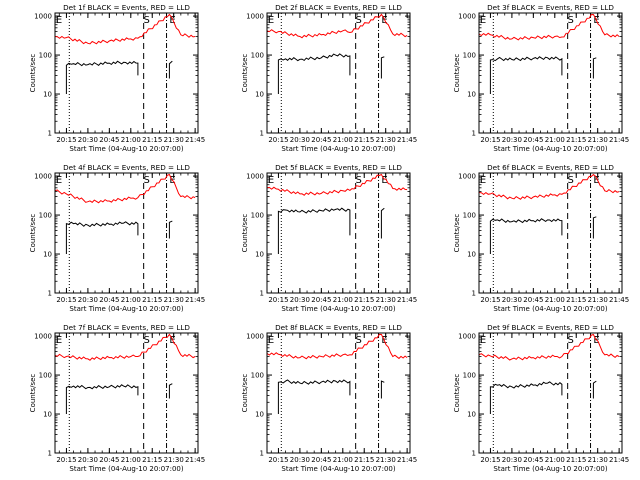 This screenshot has width=640, height=480. Describe the element at coordinates (550, 7) in the screenshot. I see `panel-title: Det 3f BLACK = Events, RED = LLD` at that location.